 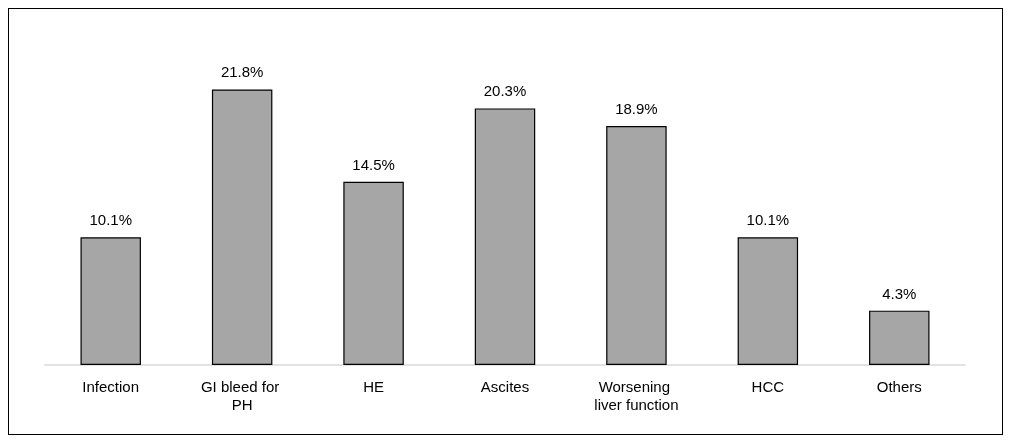 I want to click on x-tick-label: HCC, so click(x=768, y=386).